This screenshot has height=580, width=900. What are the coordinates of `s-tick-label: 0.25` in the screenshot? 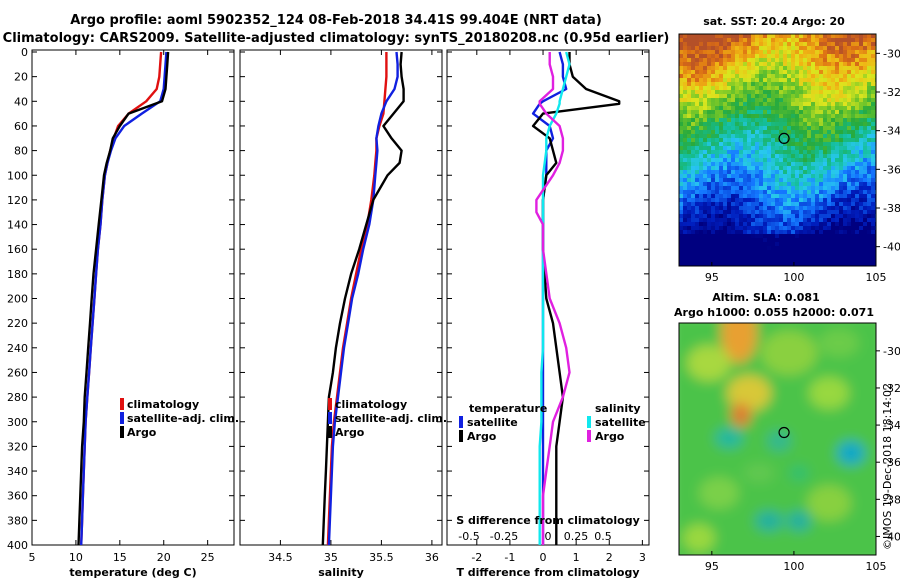 It's located at (576, 536).